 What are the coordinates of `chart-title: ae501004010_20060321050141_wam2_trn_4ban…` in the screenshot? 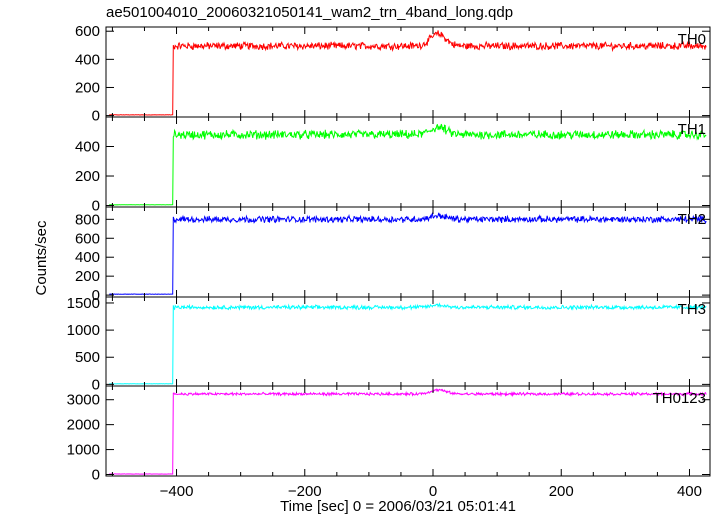 It's located at (309, 12).